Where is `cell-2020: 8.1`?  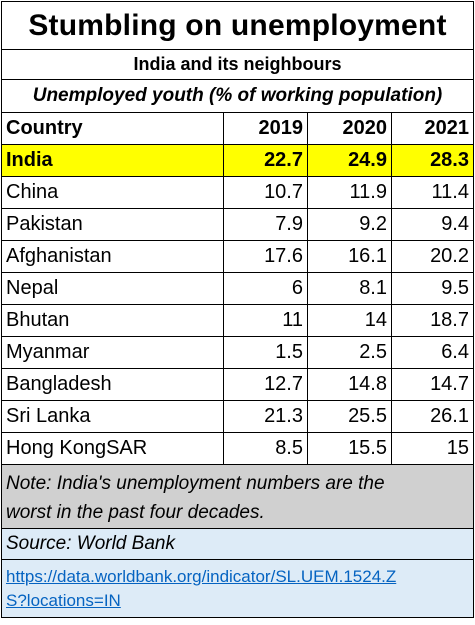
cell-2020: 8.1 is located at coordinates (350, 288).